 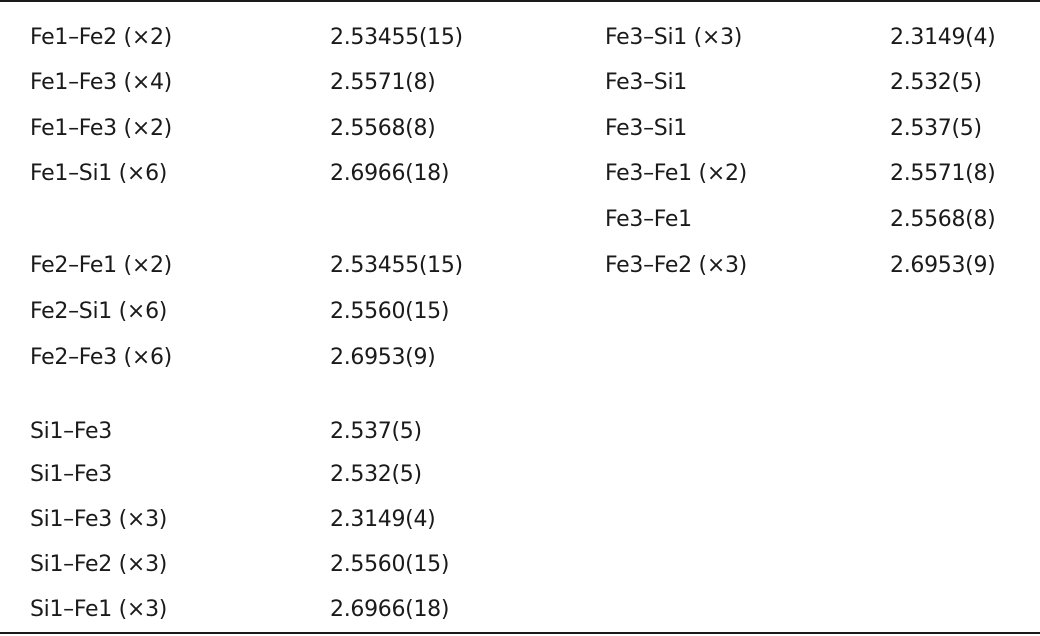 I want to click on bond-label: Fe3–Fe1 (×2), so click(x=676, y=173).